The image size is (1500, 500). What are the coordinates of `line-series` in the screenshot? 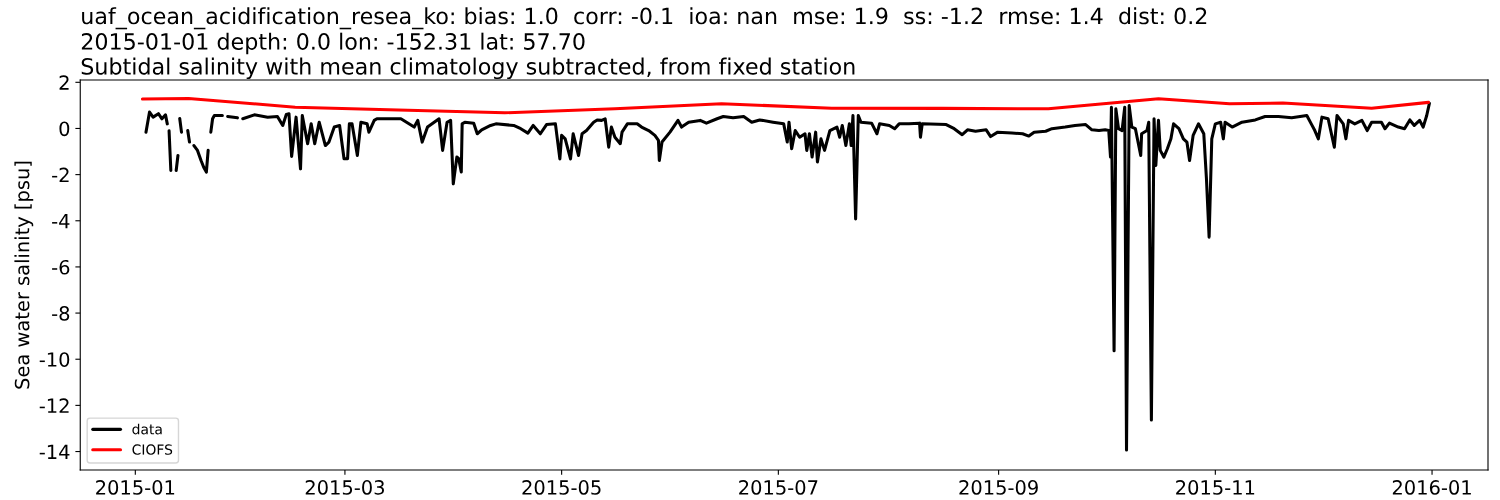 It's located at (785, 105).